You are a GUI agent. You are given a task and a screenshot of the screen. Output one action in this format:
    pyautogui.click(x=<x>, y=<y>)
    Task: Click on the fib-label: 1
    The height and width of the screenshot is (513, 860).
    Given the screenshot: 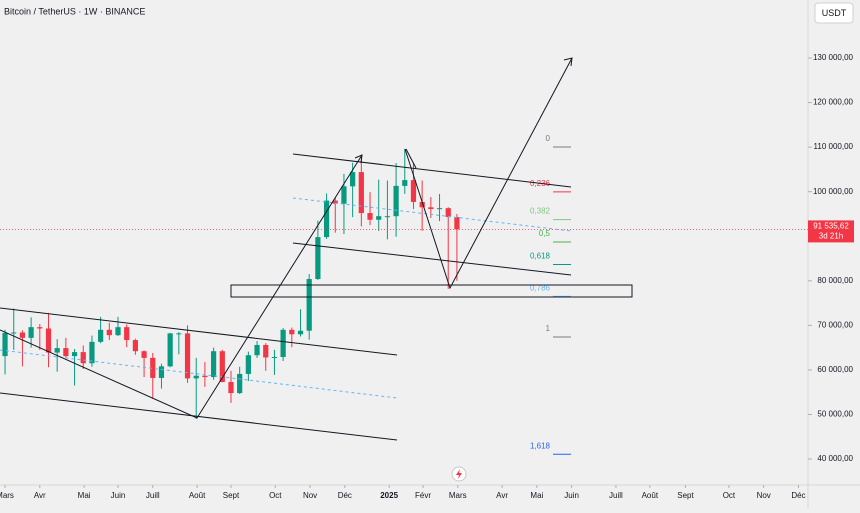 What is the action you would take?
    pyautogui.click(x=548, y=328)
    